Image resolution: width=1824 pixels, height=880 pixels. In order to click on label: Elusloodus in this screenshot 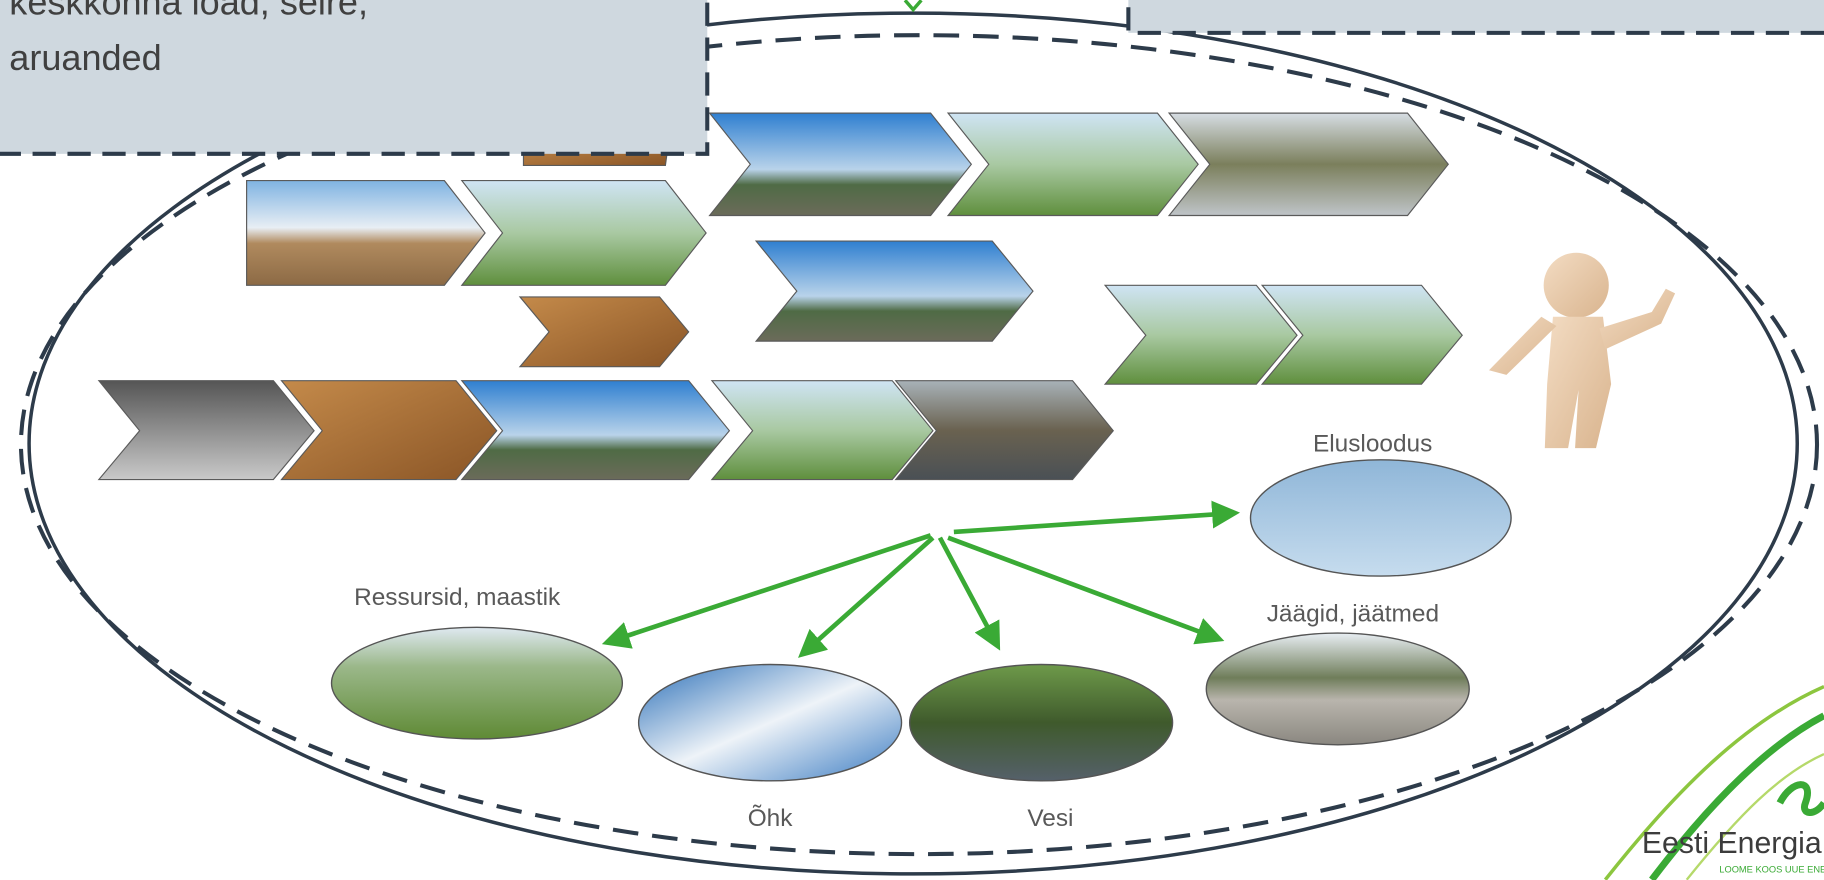, I will do `click(1372, 444)`.